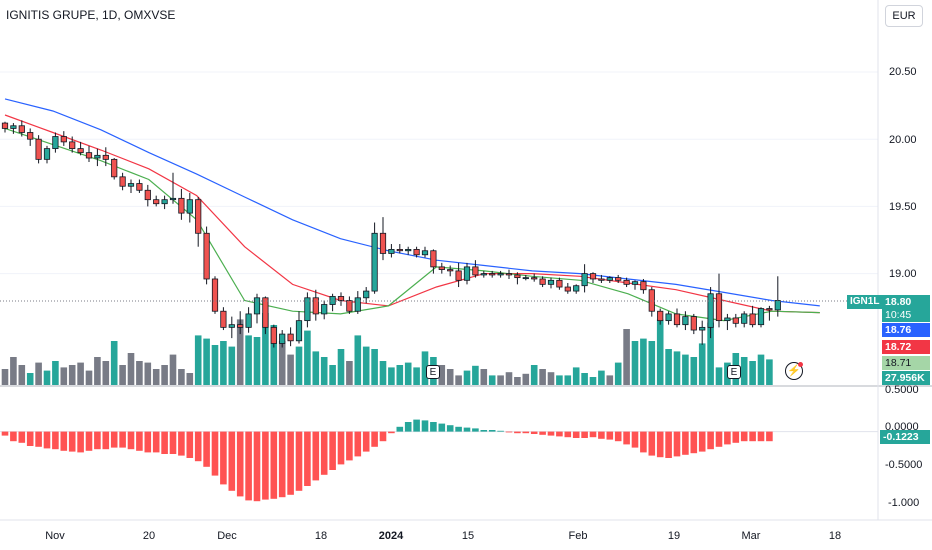 The height and width of the screenshot is (550, 932). What do you see at coordinates (751, 536) in the screenshot?
I see `time-label: Mar` at bounding box center [751, 536].